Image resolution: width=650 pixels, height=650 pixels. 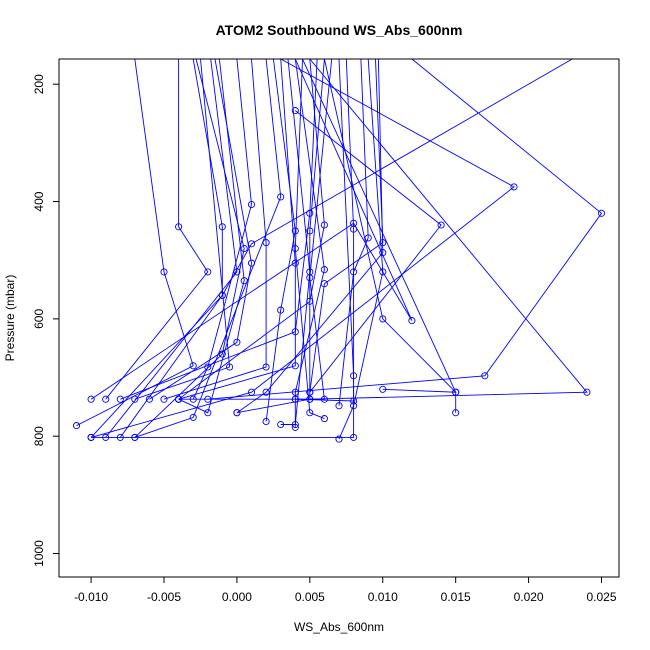 I want to click on x-axis-label: WS_Abs_600nm, so click(x=339, y=627).